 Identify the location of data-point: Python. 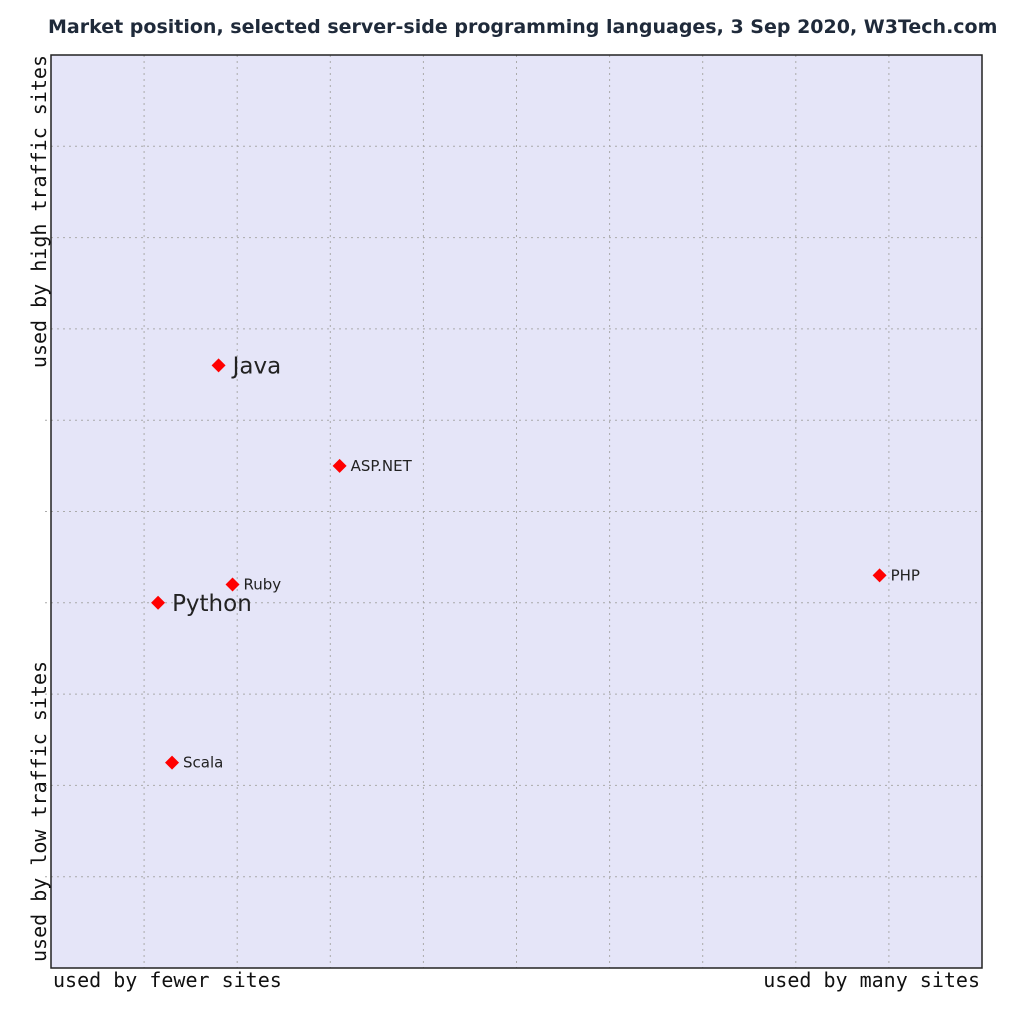
(201, 604).